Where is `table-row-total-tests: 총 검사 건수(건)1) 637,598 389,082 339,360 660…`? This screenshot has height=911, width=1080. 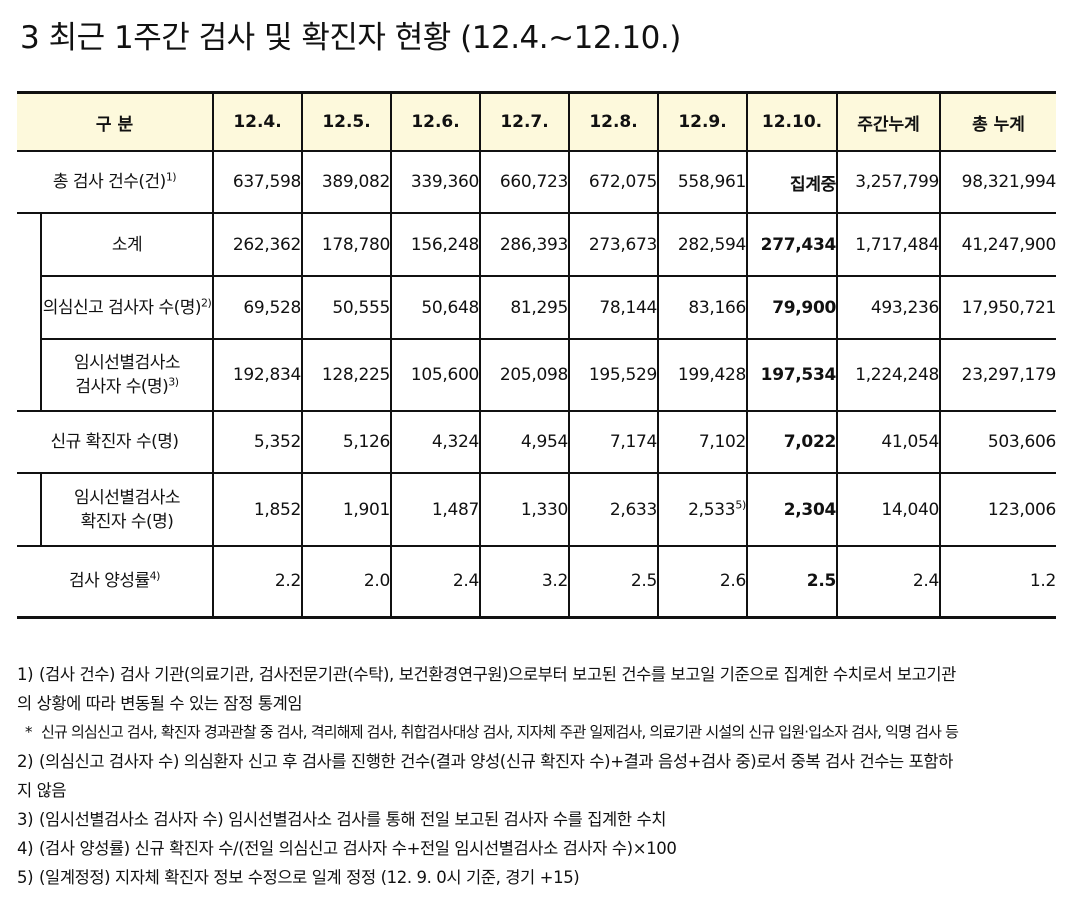
table-row-total-tests: 총 검사 건수(건)1) 637,598 389,082 339,360 660… is located at coordinates (536, 182).